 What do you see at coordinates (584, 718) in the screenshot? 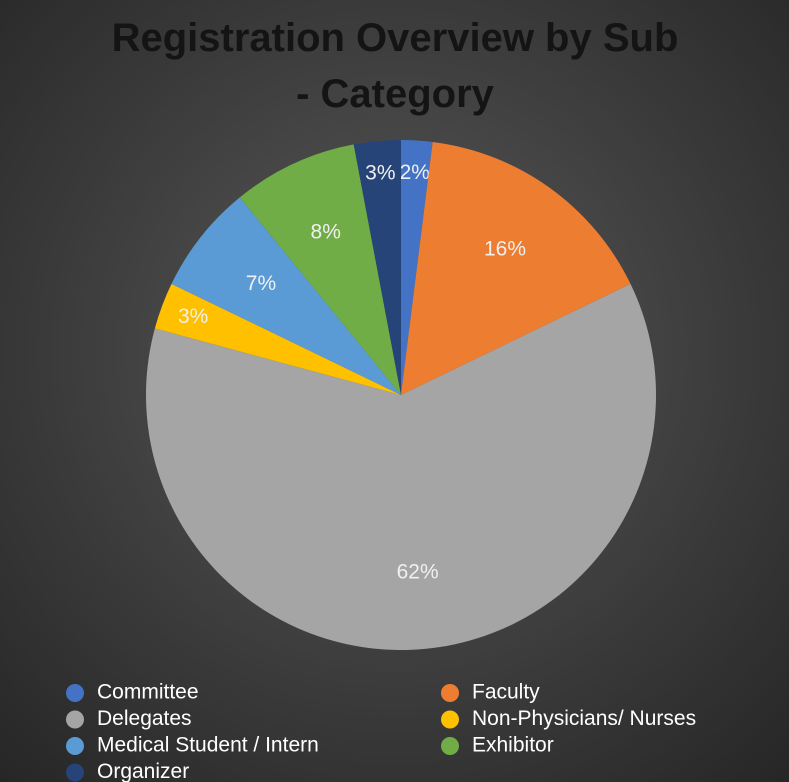
I see `legend-label: Non-Physicians/ Nurses` at bounding box center [584, 718].